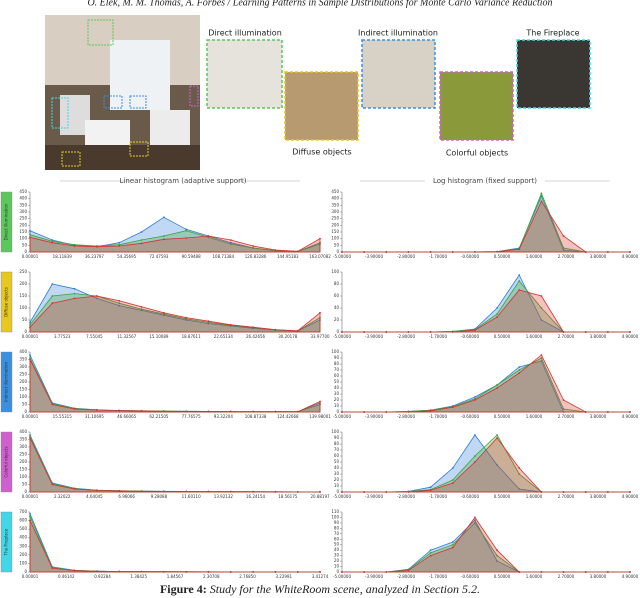  What do you see at coordinates (337, 527) in the screenshot?
I see `y-tick-label: 80` at bounding box center [337, 527].